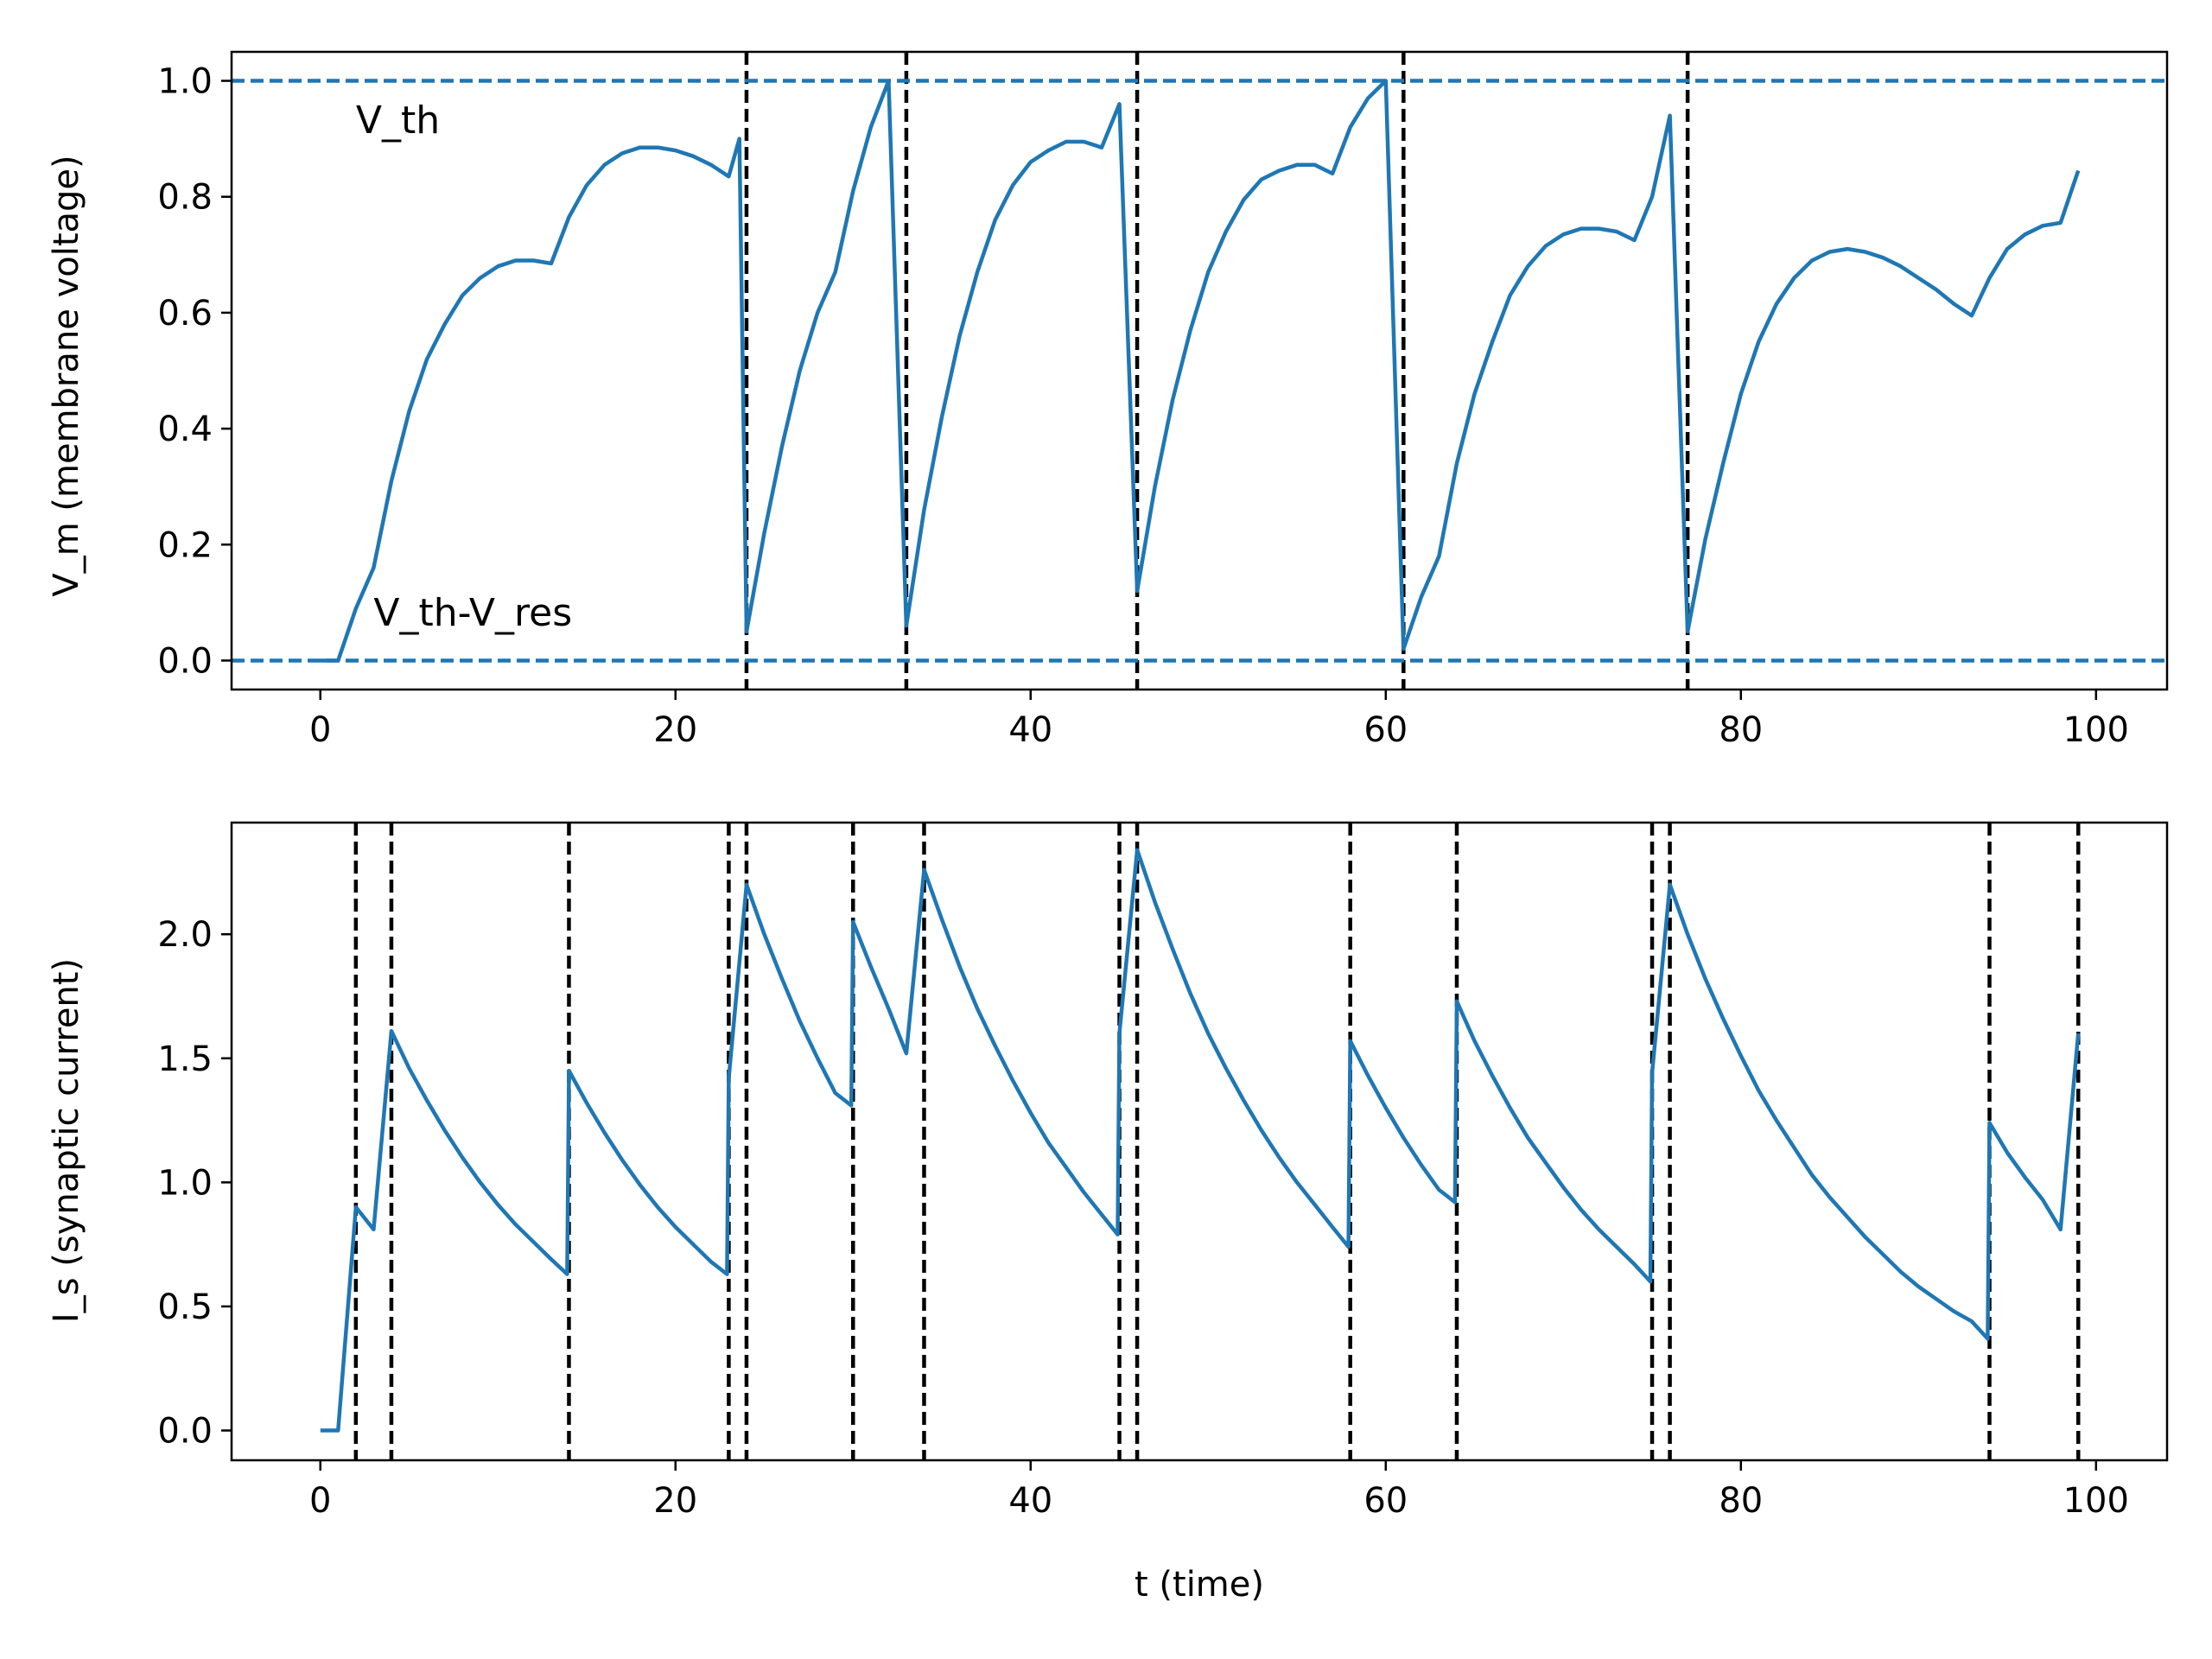  What do you see at coordinates (185, 429) in the screenshot?
I see `y-tick-label: 0.4` at bounding box center [185, 429].